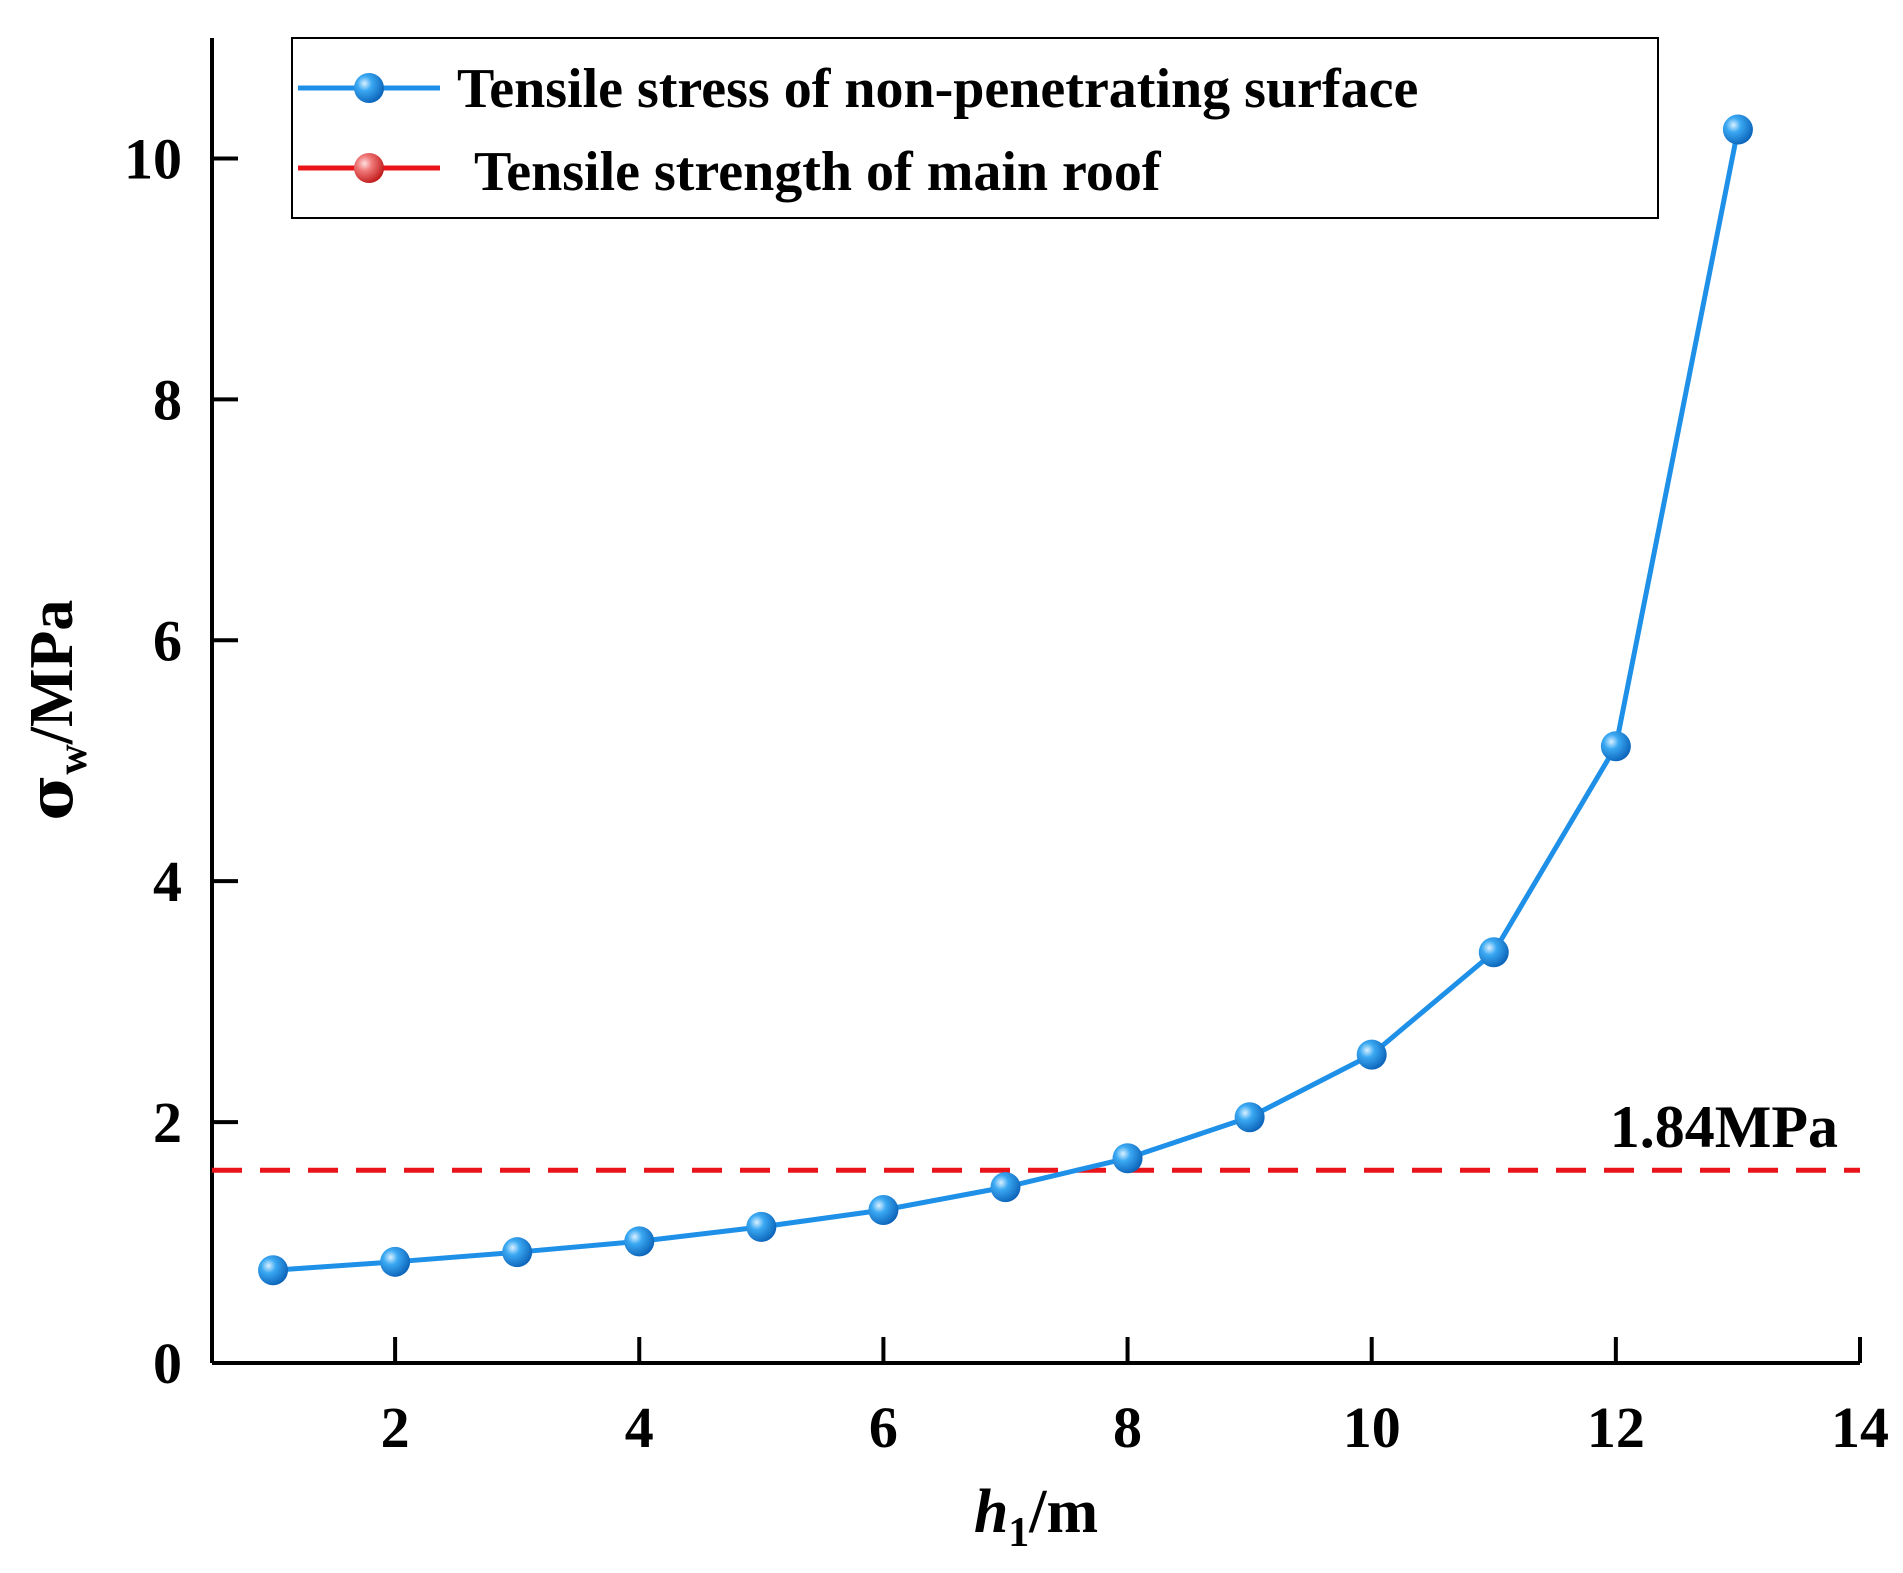  What do you see at coordinates (818, 172) in the screenshot?
I see `legend-strength-label: Tensile strength of main roof` at bounding box center [818, 172].